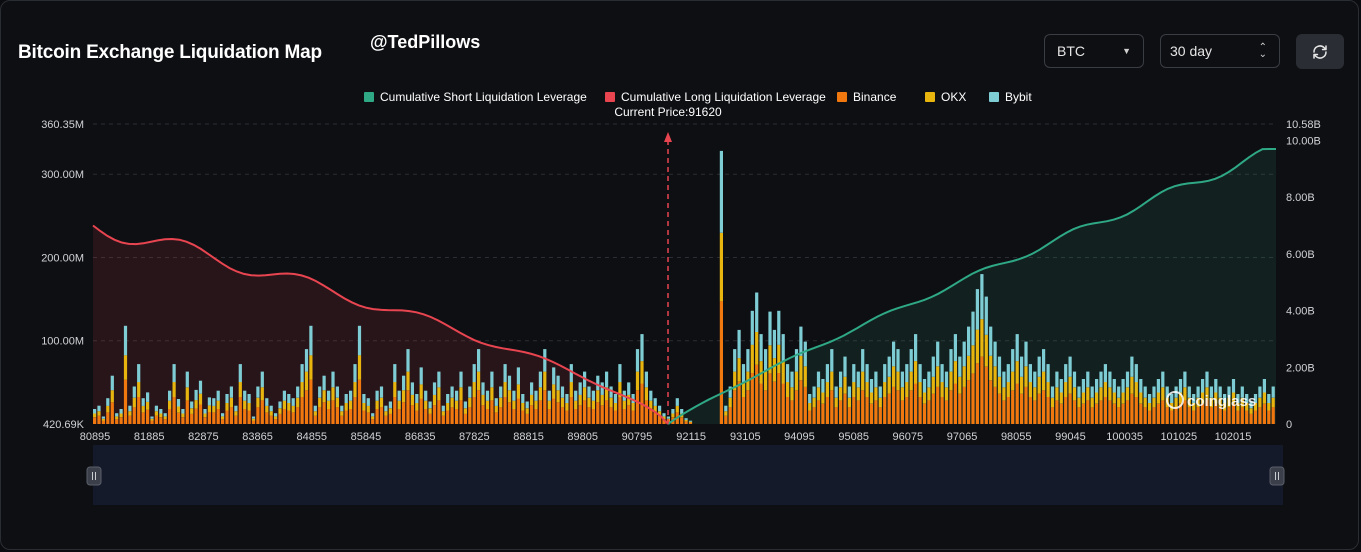  I want to click on x-tick-label: 83865, so click(257, 437).